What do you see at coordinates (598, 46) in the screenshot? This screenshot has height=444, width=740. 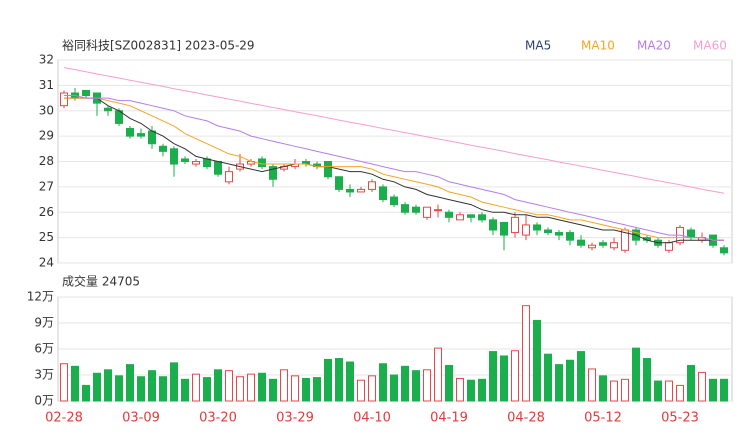 I see `legend-label: MA10` at bounding box center [598, 46].